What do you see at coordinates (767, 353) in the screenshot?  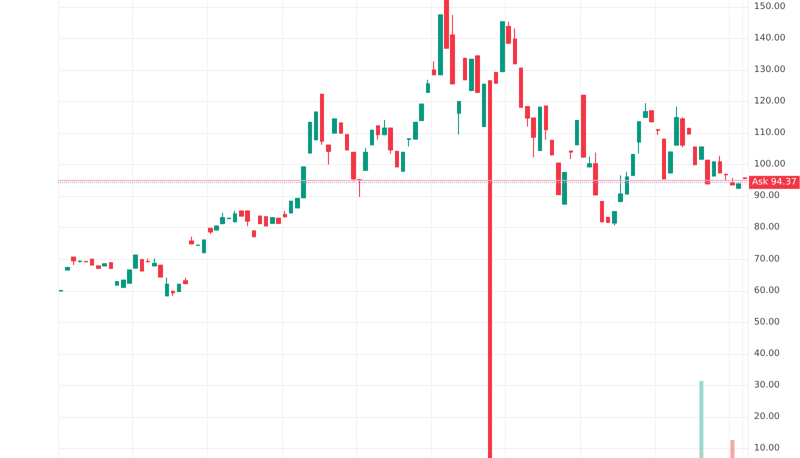 I see `y-tick-label: 40.00` at bounding box center [767, 353].